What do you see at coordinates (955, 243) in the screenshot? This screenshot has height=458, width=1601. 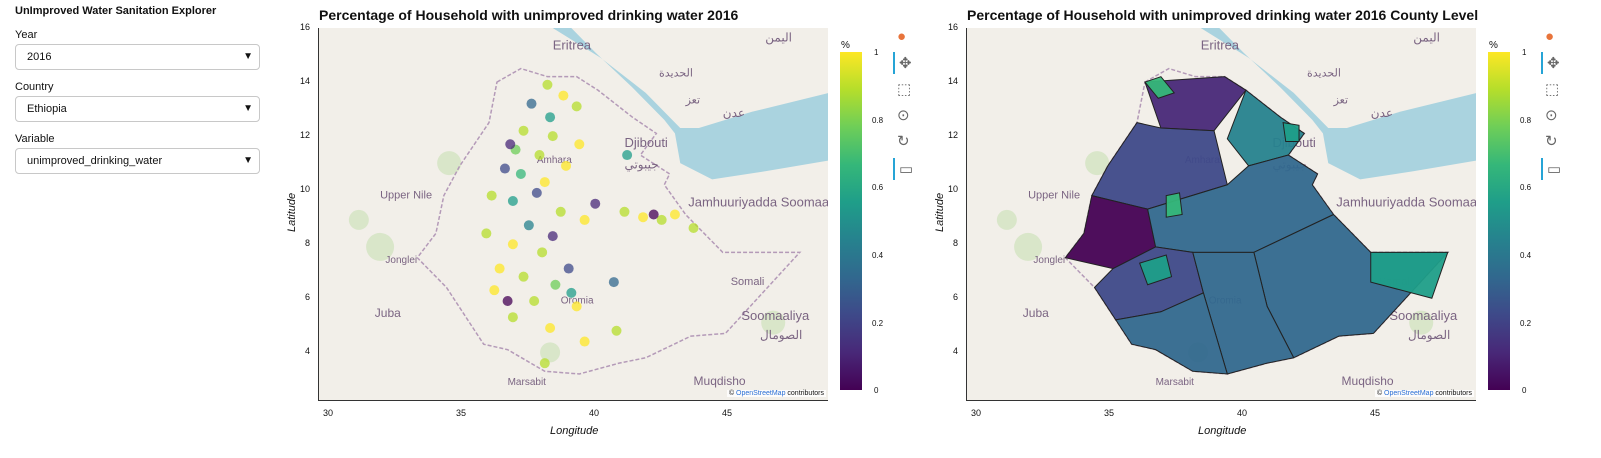 I see `y-tick: 8` at bounding box center [955, 243].